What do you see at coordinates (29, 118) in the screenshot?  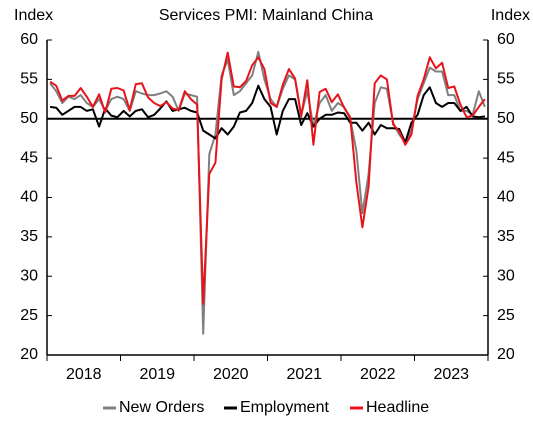 I see `y-tick-label: 50` at bounding box center [29, 118].